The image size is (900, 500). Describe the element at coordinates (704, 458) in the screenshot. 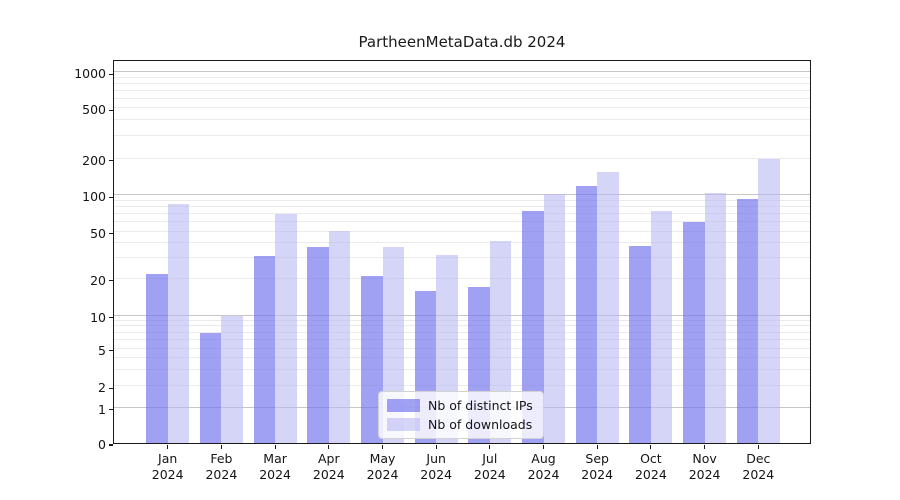

I see `x-tick-label-line: Nov` at that location.